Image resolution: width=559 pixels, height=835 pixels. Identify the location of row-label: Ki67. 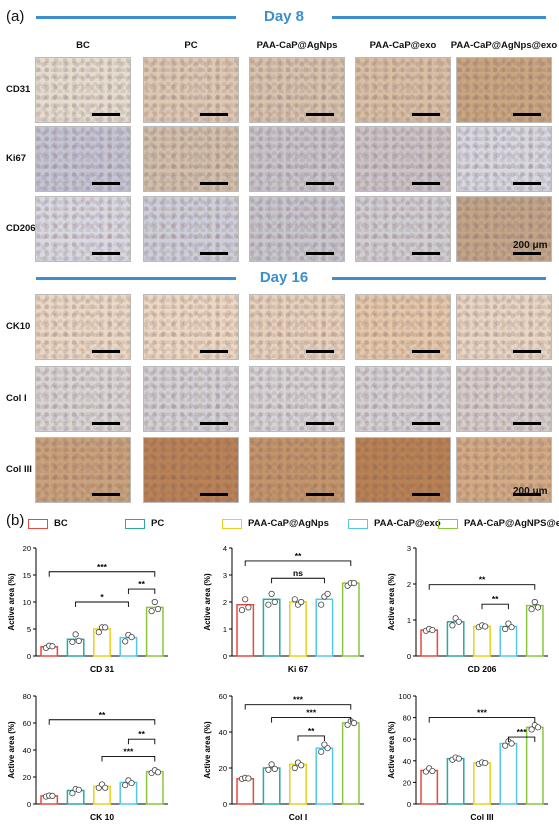
(16, 158).